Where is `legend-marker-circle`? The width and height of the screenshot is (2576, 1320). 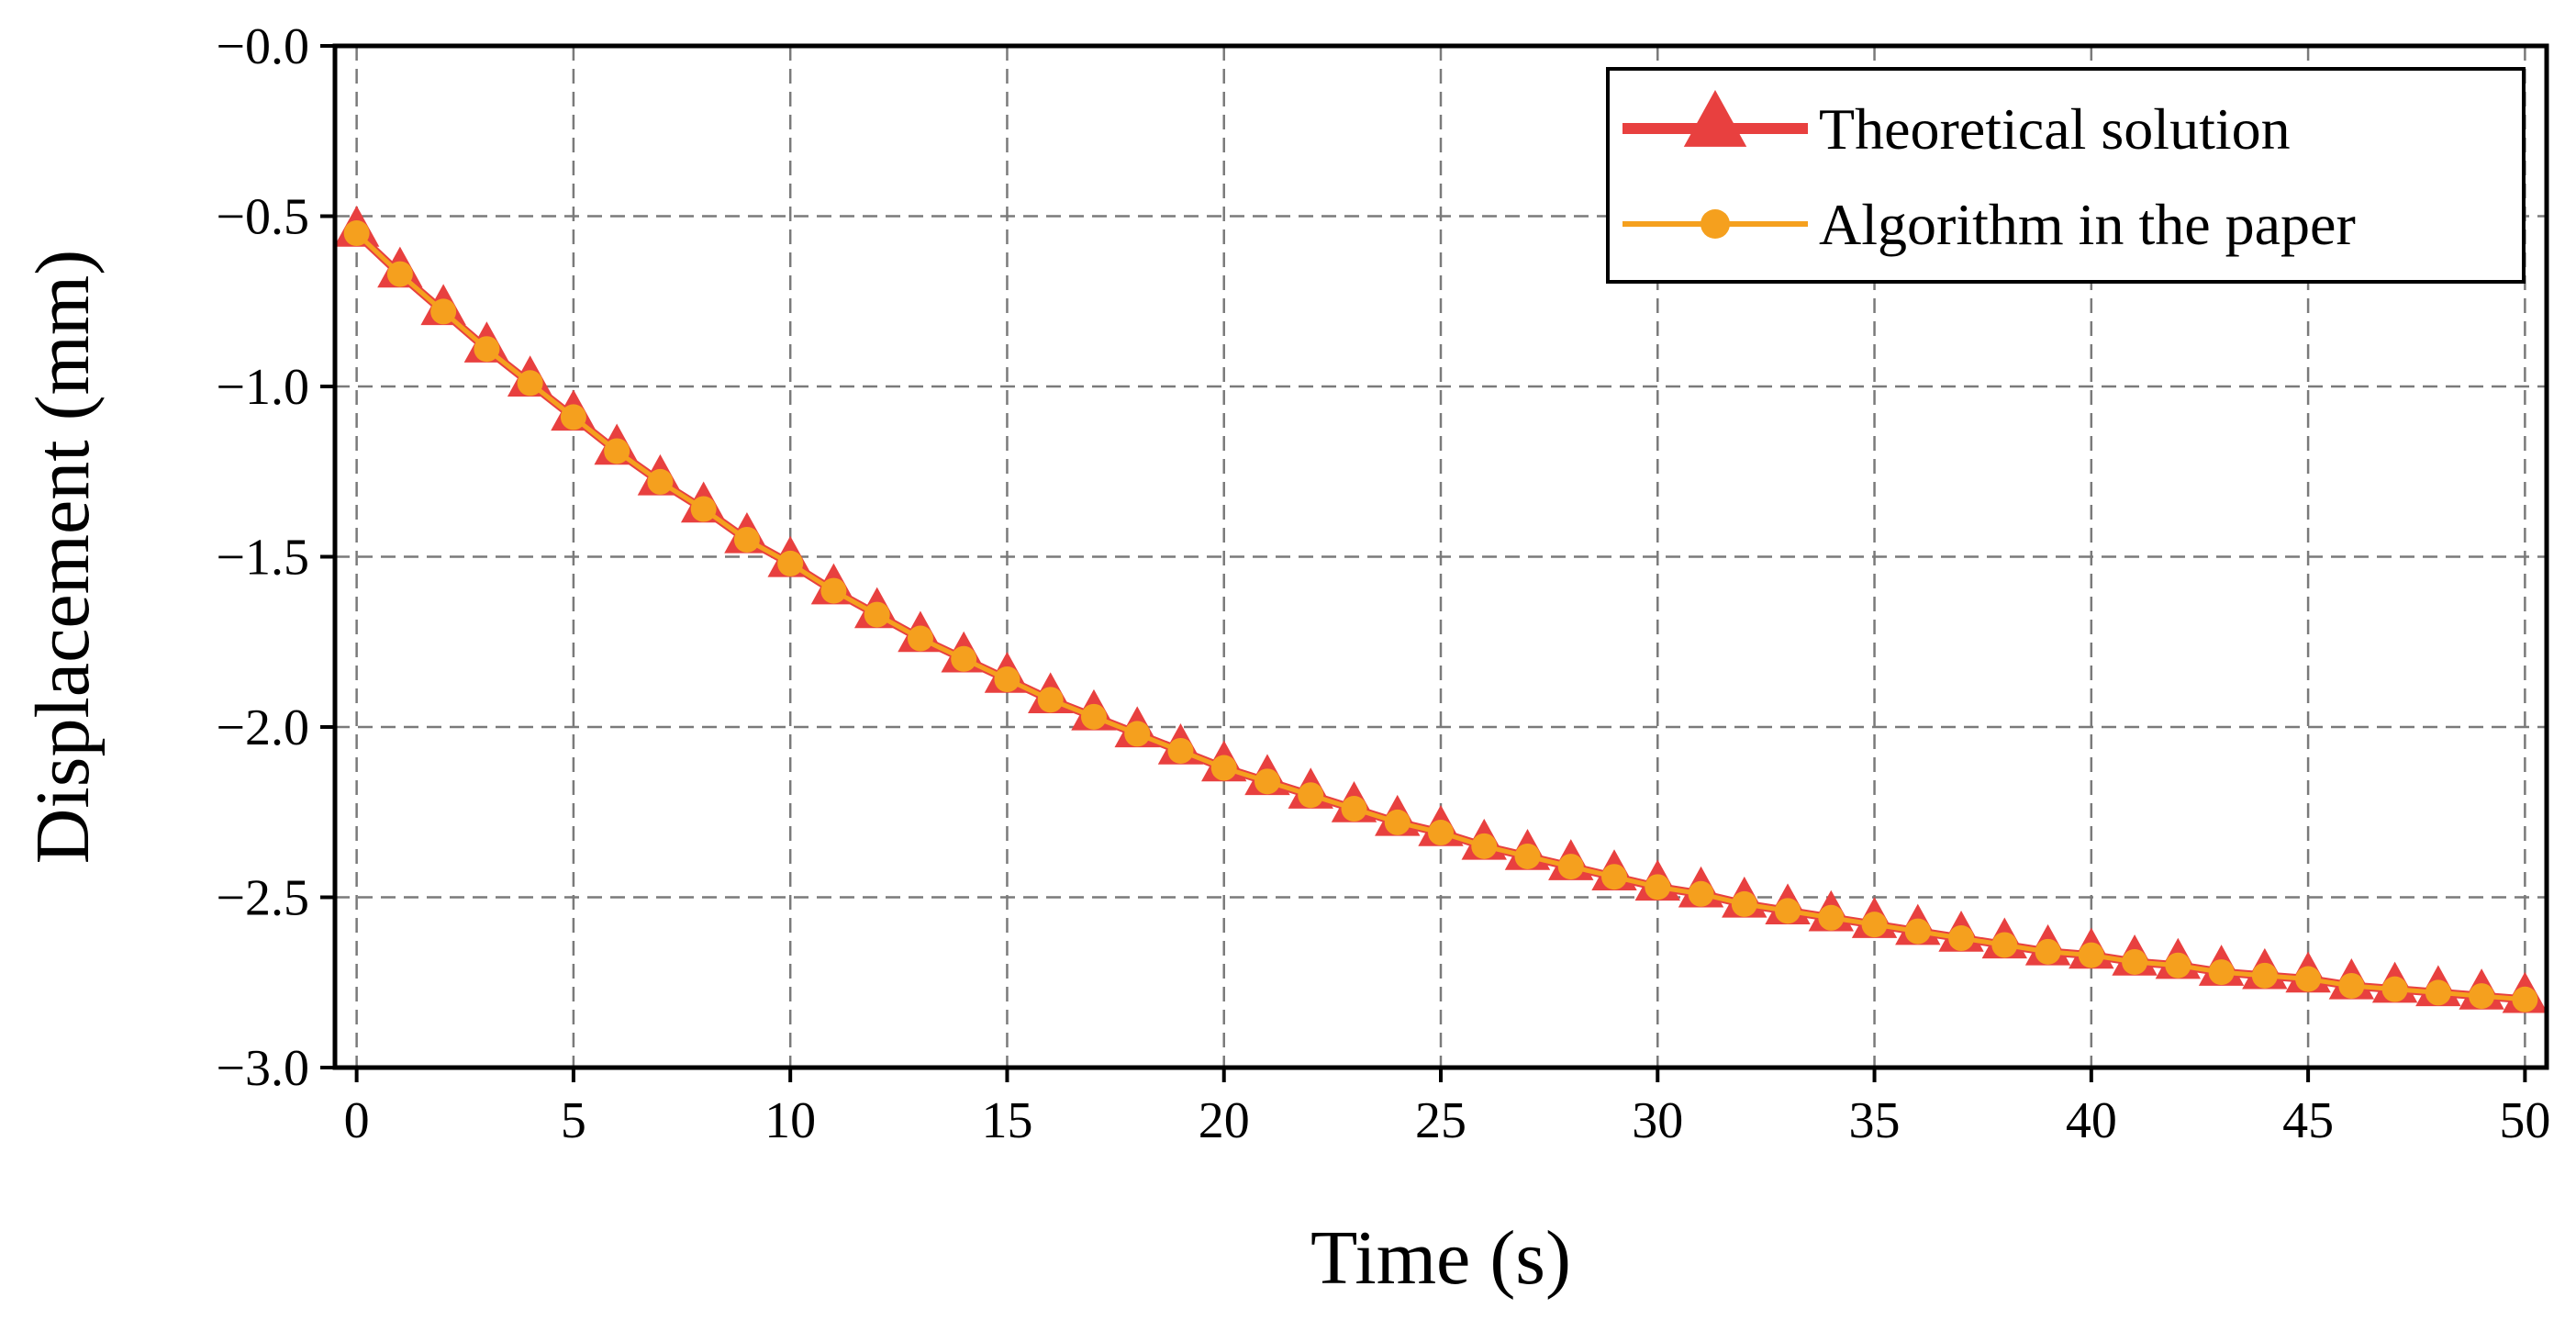 legend-marker-circle is located at coordinates (1715, 224).